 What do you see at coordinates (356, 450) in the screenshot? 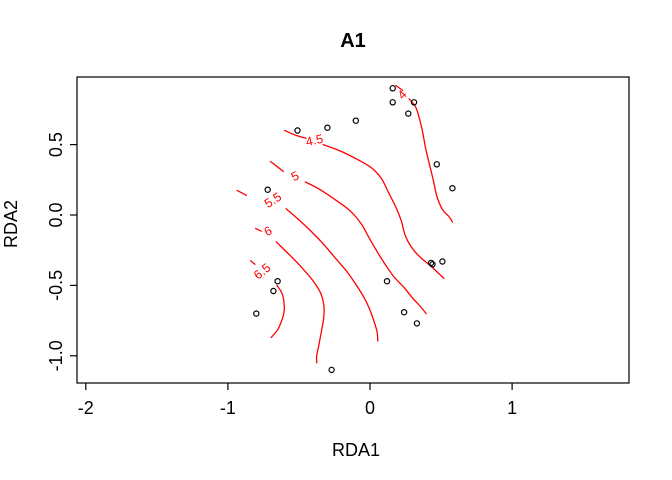
I see `x-axis-label: RDA1` at bounding box center [356, 450].